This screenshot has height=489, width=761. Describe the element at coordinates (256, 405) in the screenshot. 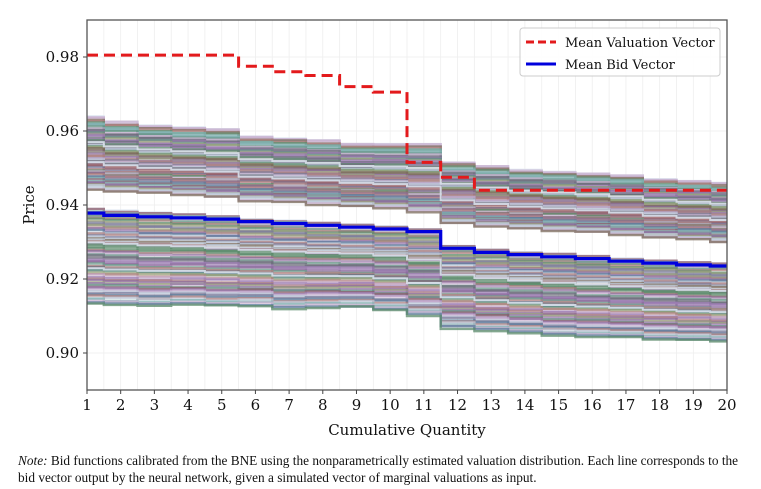

I see `x-tick-label: 6` at that location.